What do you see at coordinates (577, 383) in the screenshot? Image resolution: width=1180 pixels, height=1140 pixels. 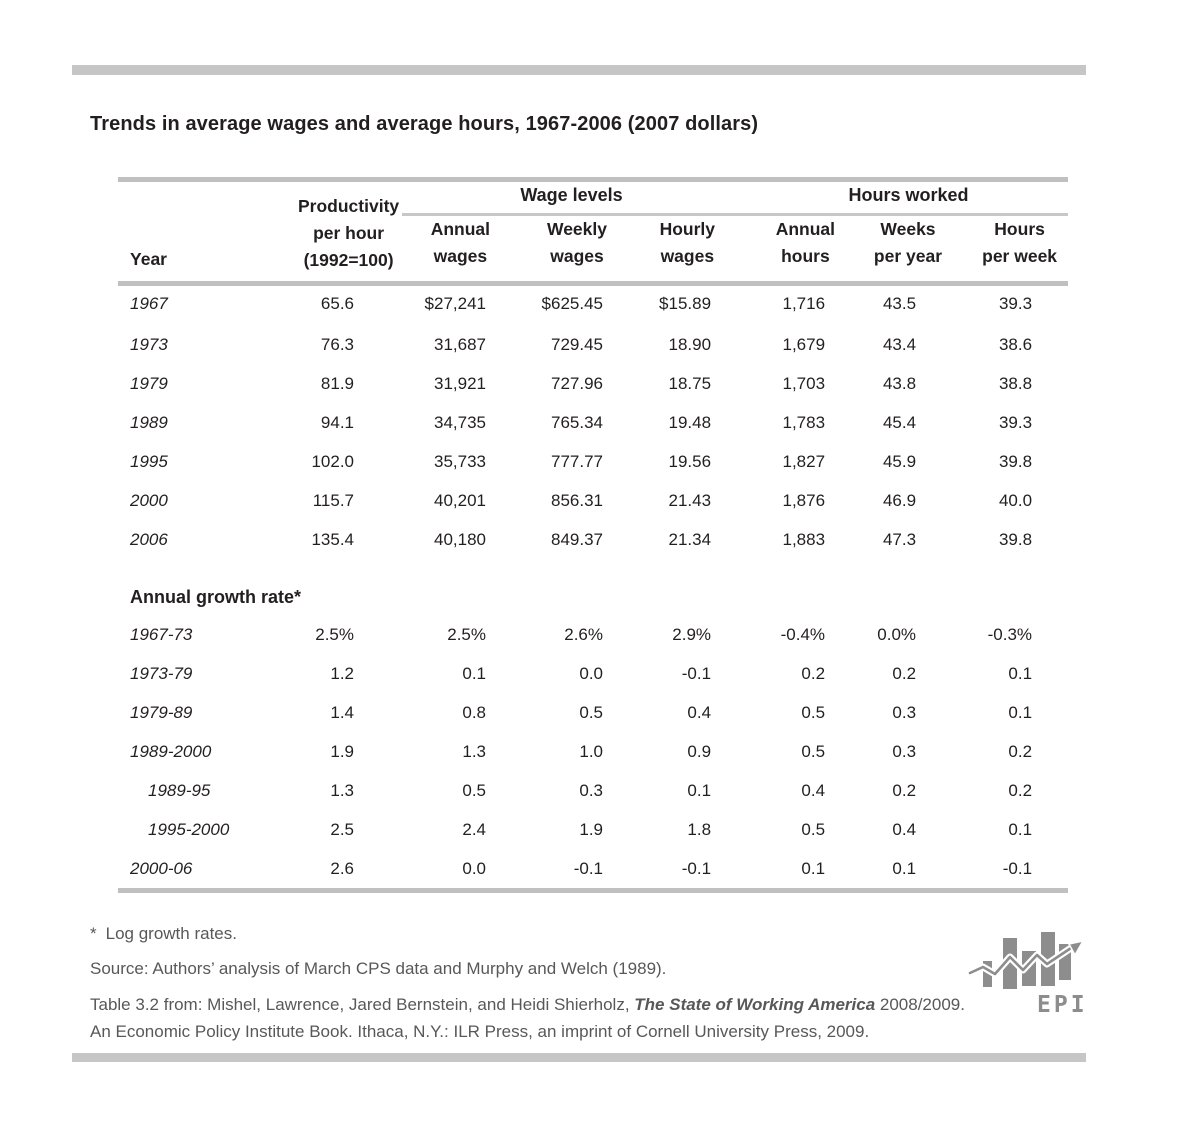 I see `cell-value: 727.96` at bounding box center [577, 383].